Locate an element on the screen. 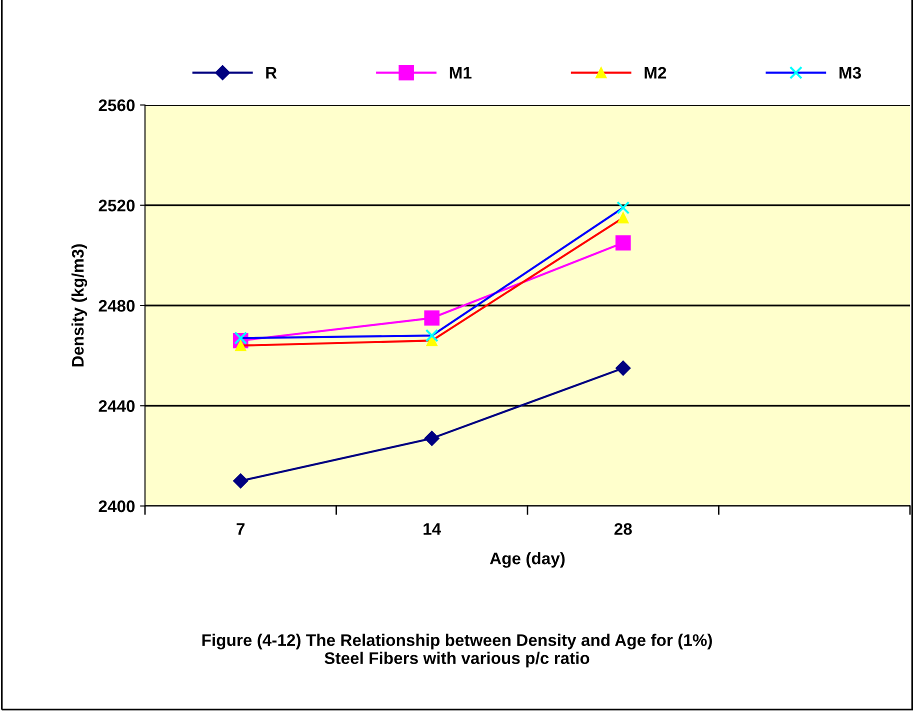 Image resolution: width=914 pixels, height=711 pixels. y-tick-label: 2400 is located at coordinates (116, 506).